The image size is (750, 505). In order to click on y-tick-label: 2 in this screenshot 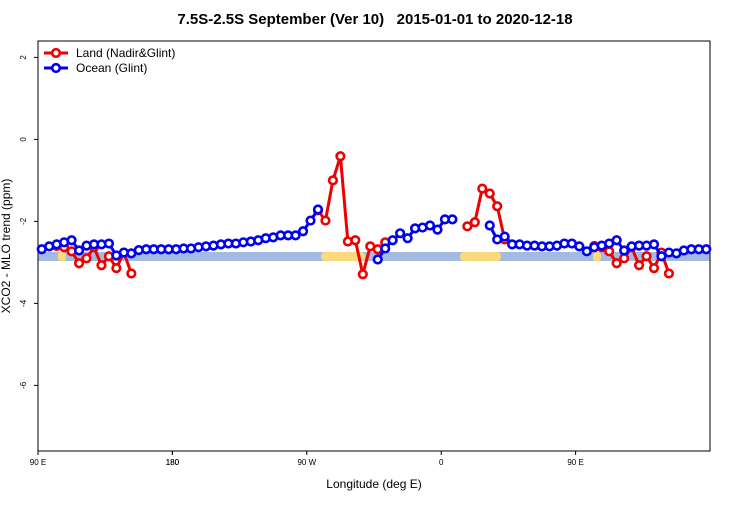, I will do `click(23, 57)`.